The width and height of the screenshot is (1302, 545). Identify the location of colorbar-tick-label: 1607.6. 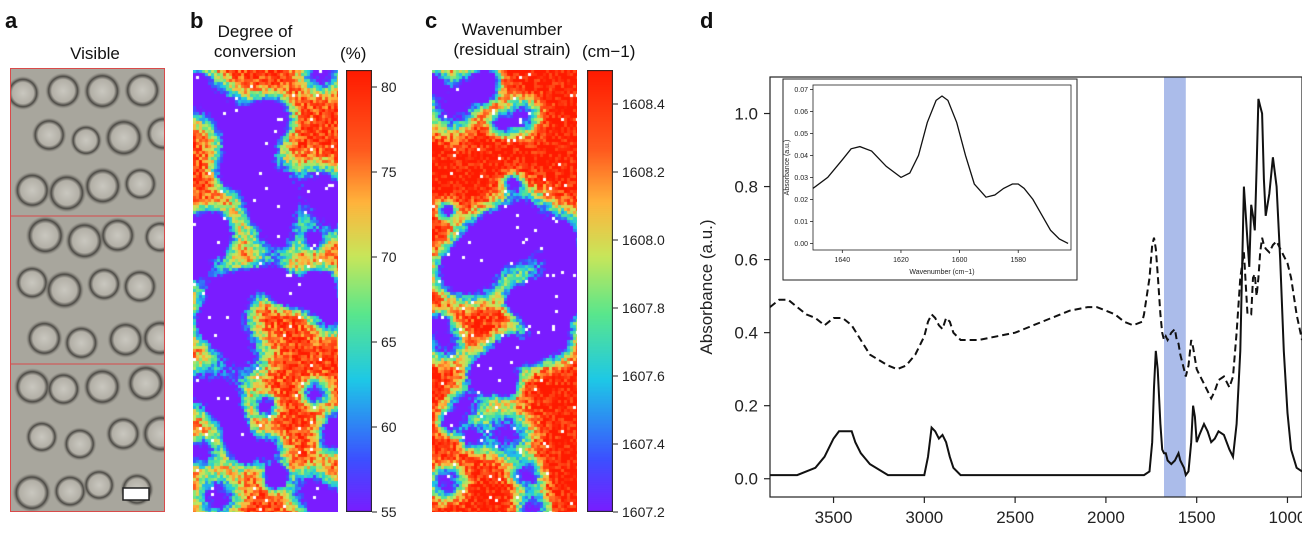
(643, 376).